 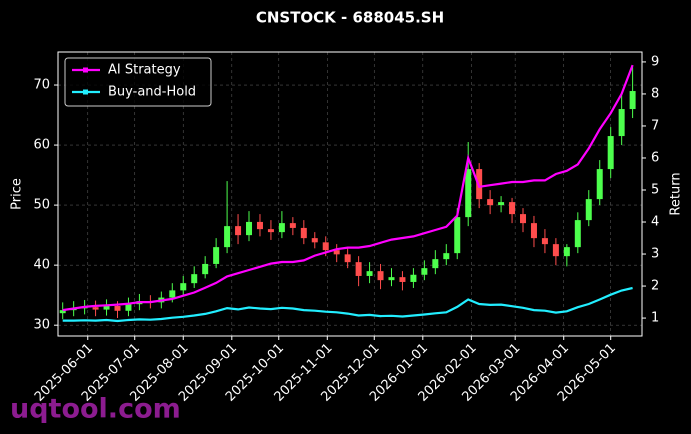 I want to click on y2-tick-label: 6, so click(x=655, y=157).